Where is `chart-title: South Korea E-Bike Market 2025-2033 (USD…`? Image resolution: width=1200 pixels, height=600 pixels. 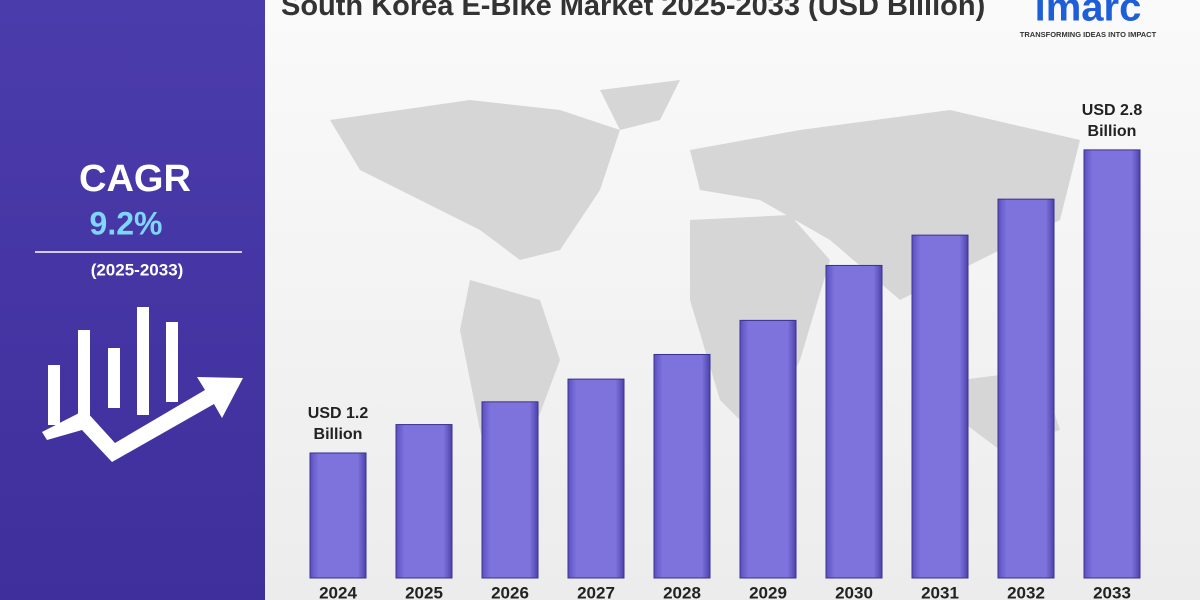
chart-title: South Korea E-Bike Market 2025-2033 (USD… is located at coordinates (633, 11).